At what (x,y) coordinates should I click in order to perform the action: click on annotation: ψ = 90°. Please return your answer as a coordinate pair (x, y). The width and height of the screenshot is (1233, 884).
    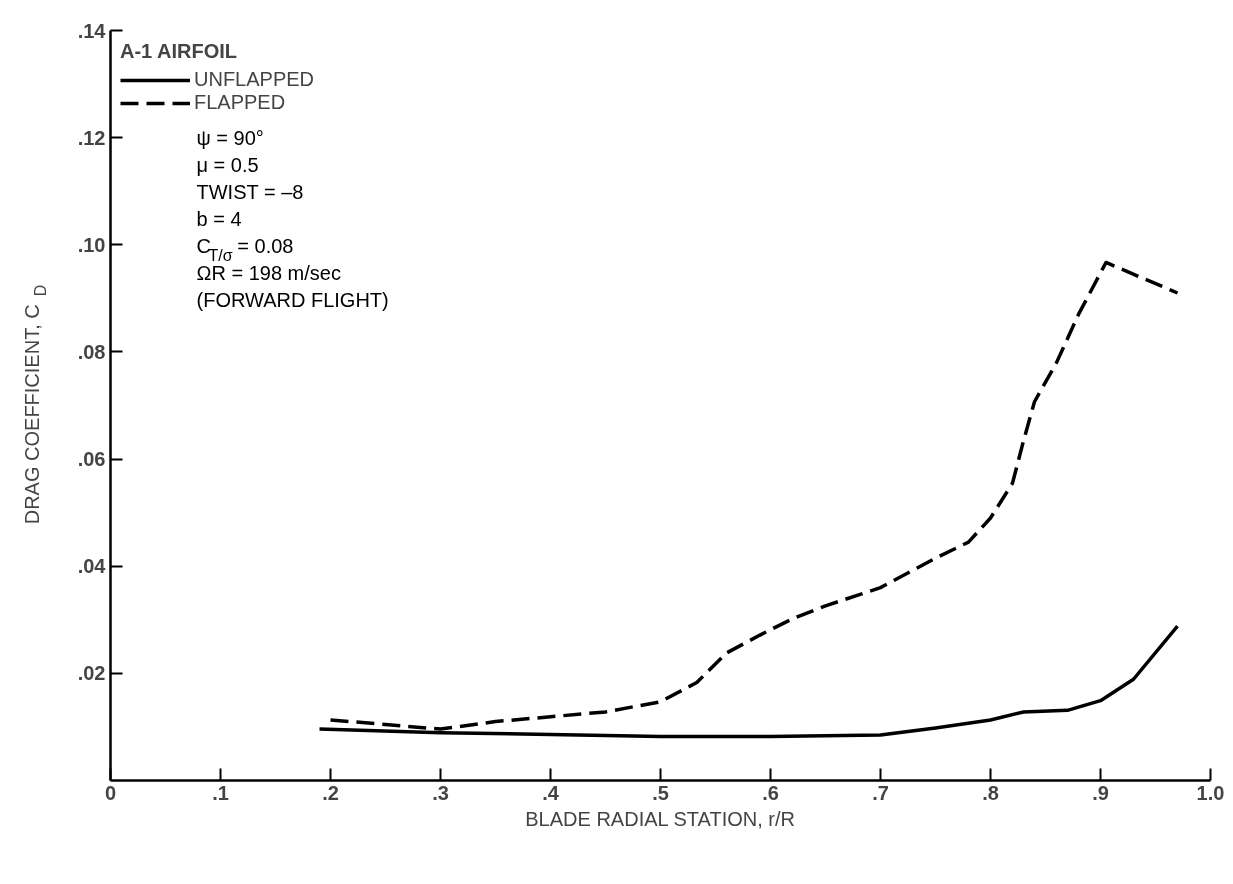
    Looking at the image, I should click on (230, 137).